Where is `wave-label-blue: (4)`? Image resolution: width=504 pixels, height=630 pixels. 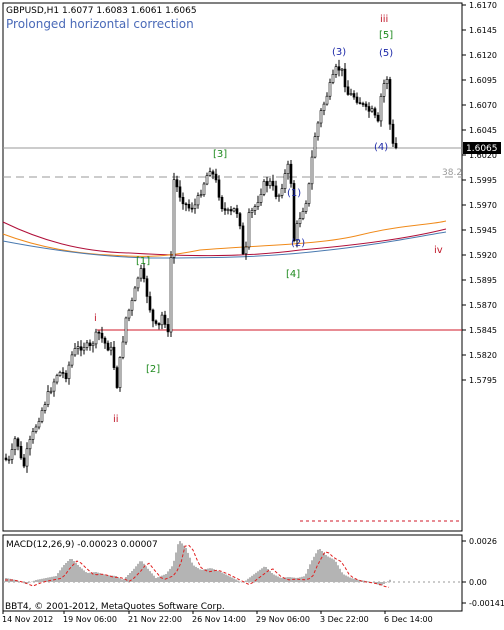 wave-label-blue: (4) is located at coordinates (381, 147).